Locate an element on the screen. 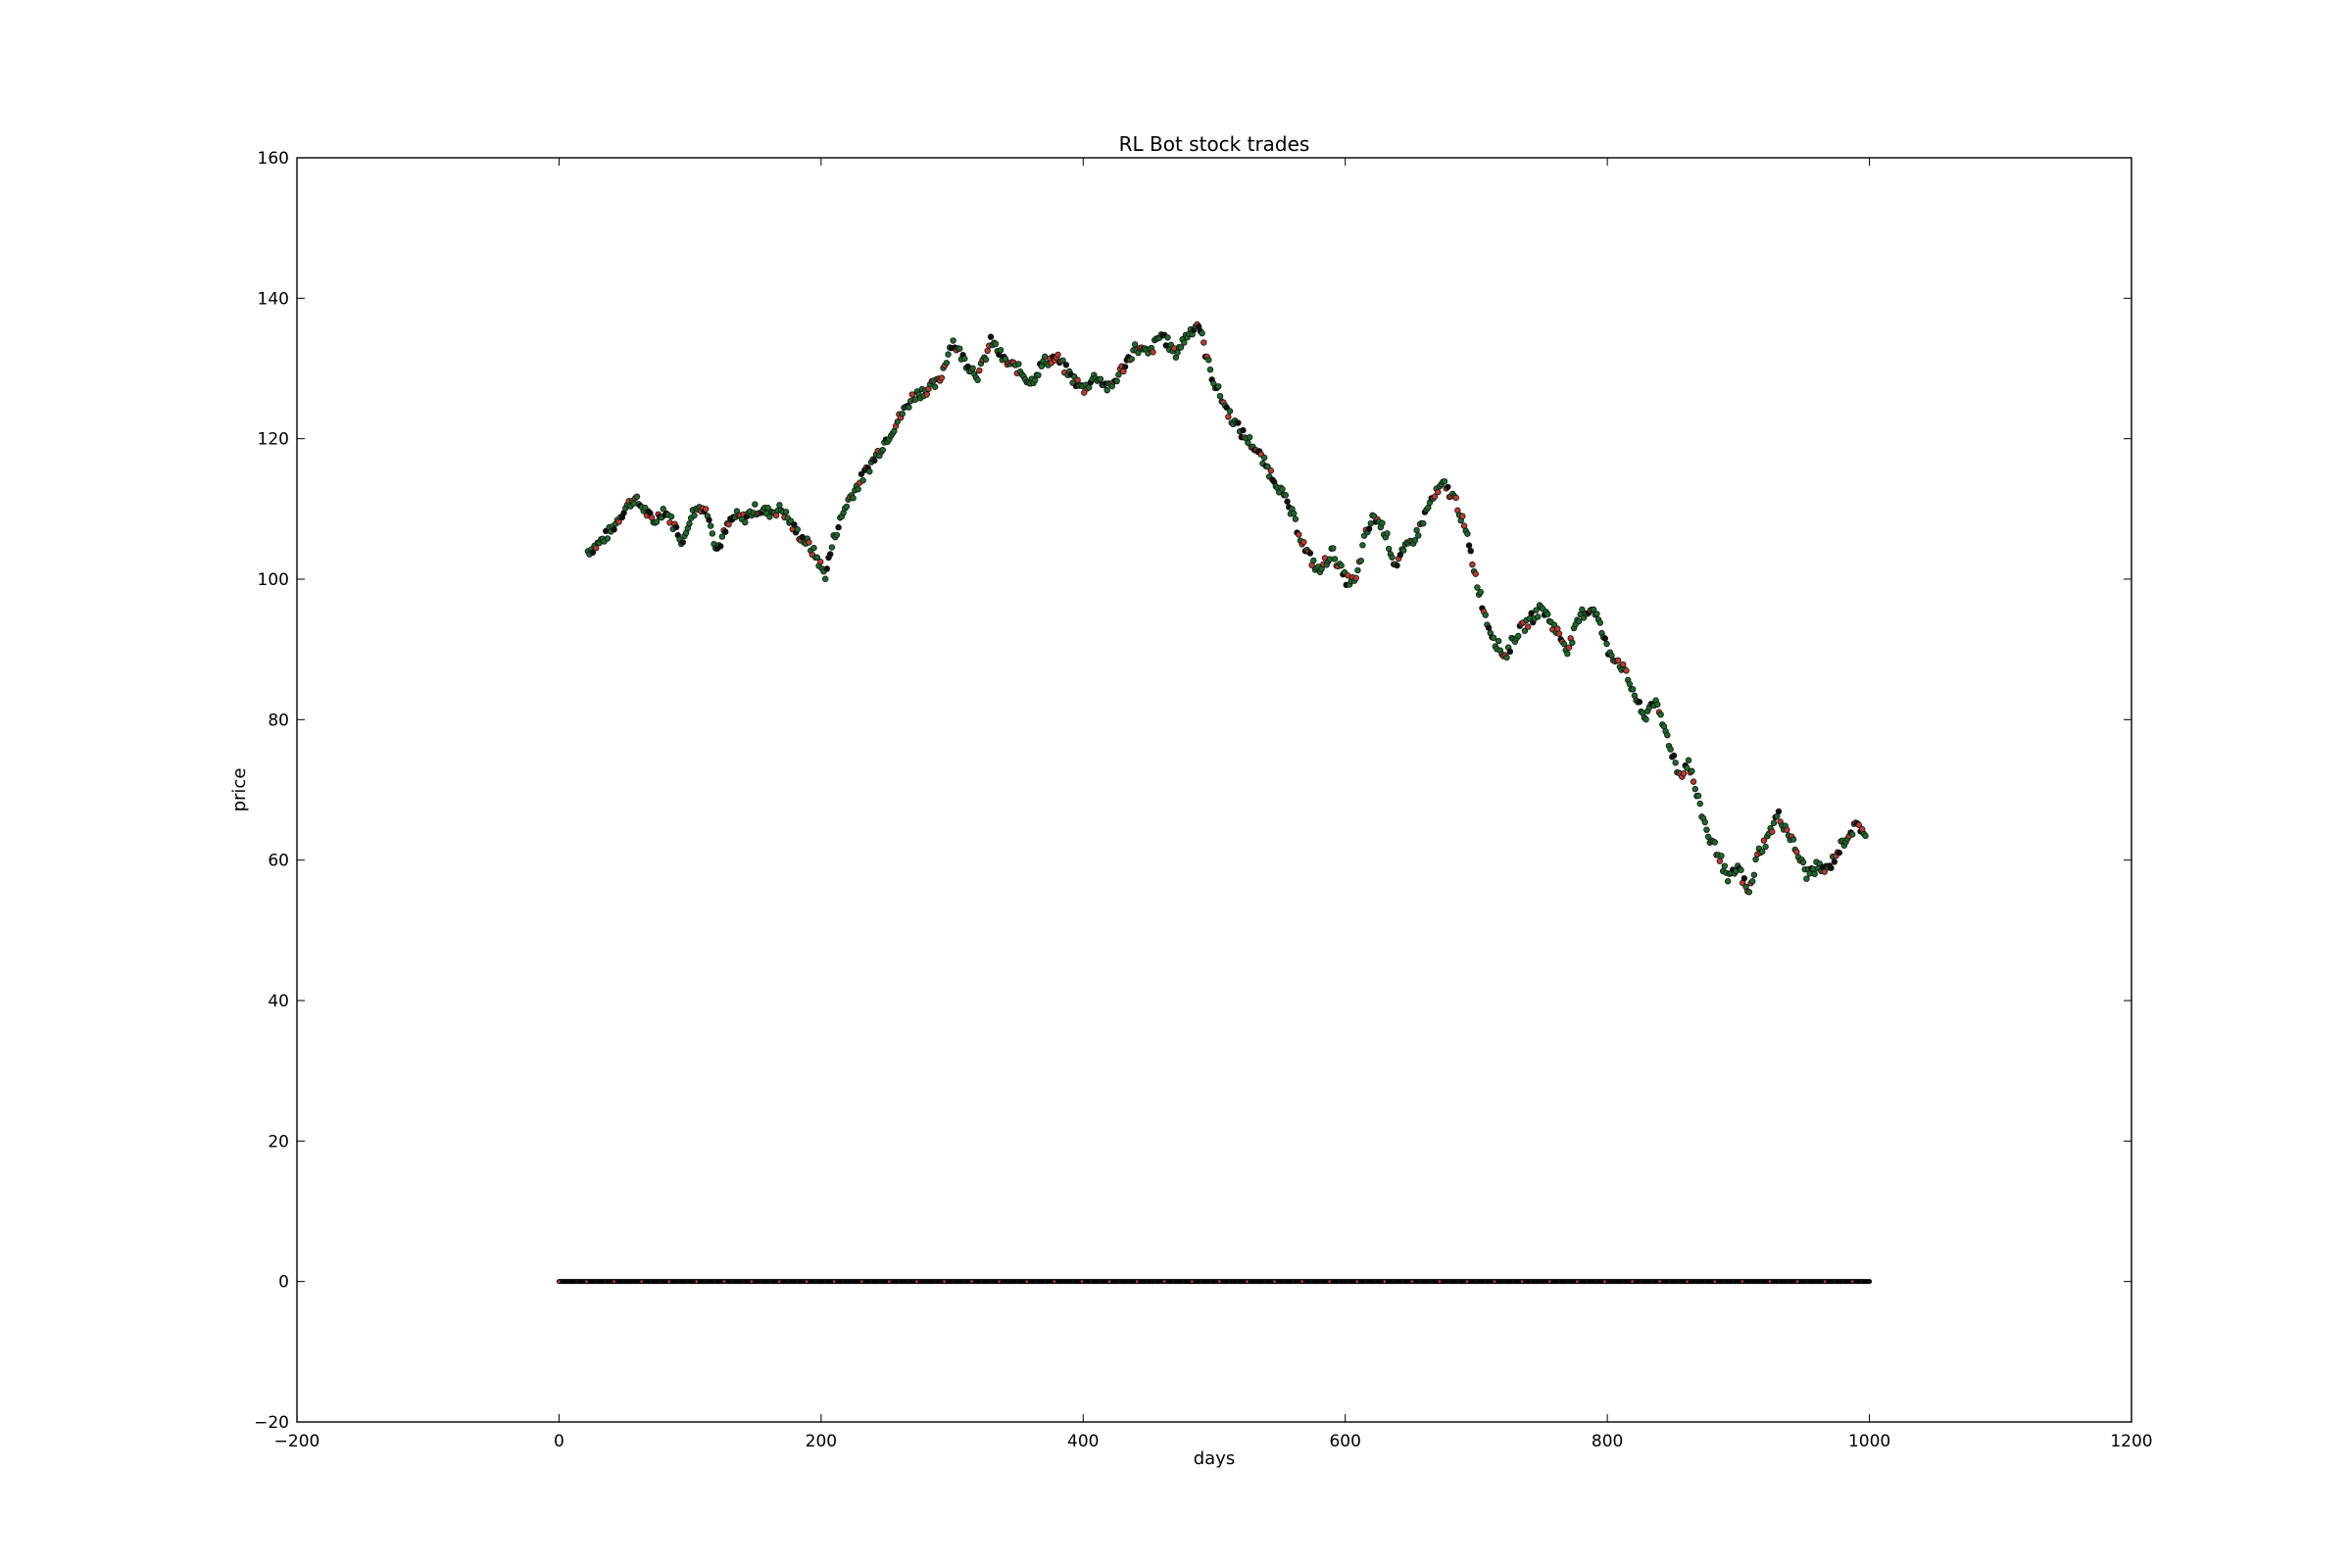  y-axis-label: price is located at coordinates (239, 790).